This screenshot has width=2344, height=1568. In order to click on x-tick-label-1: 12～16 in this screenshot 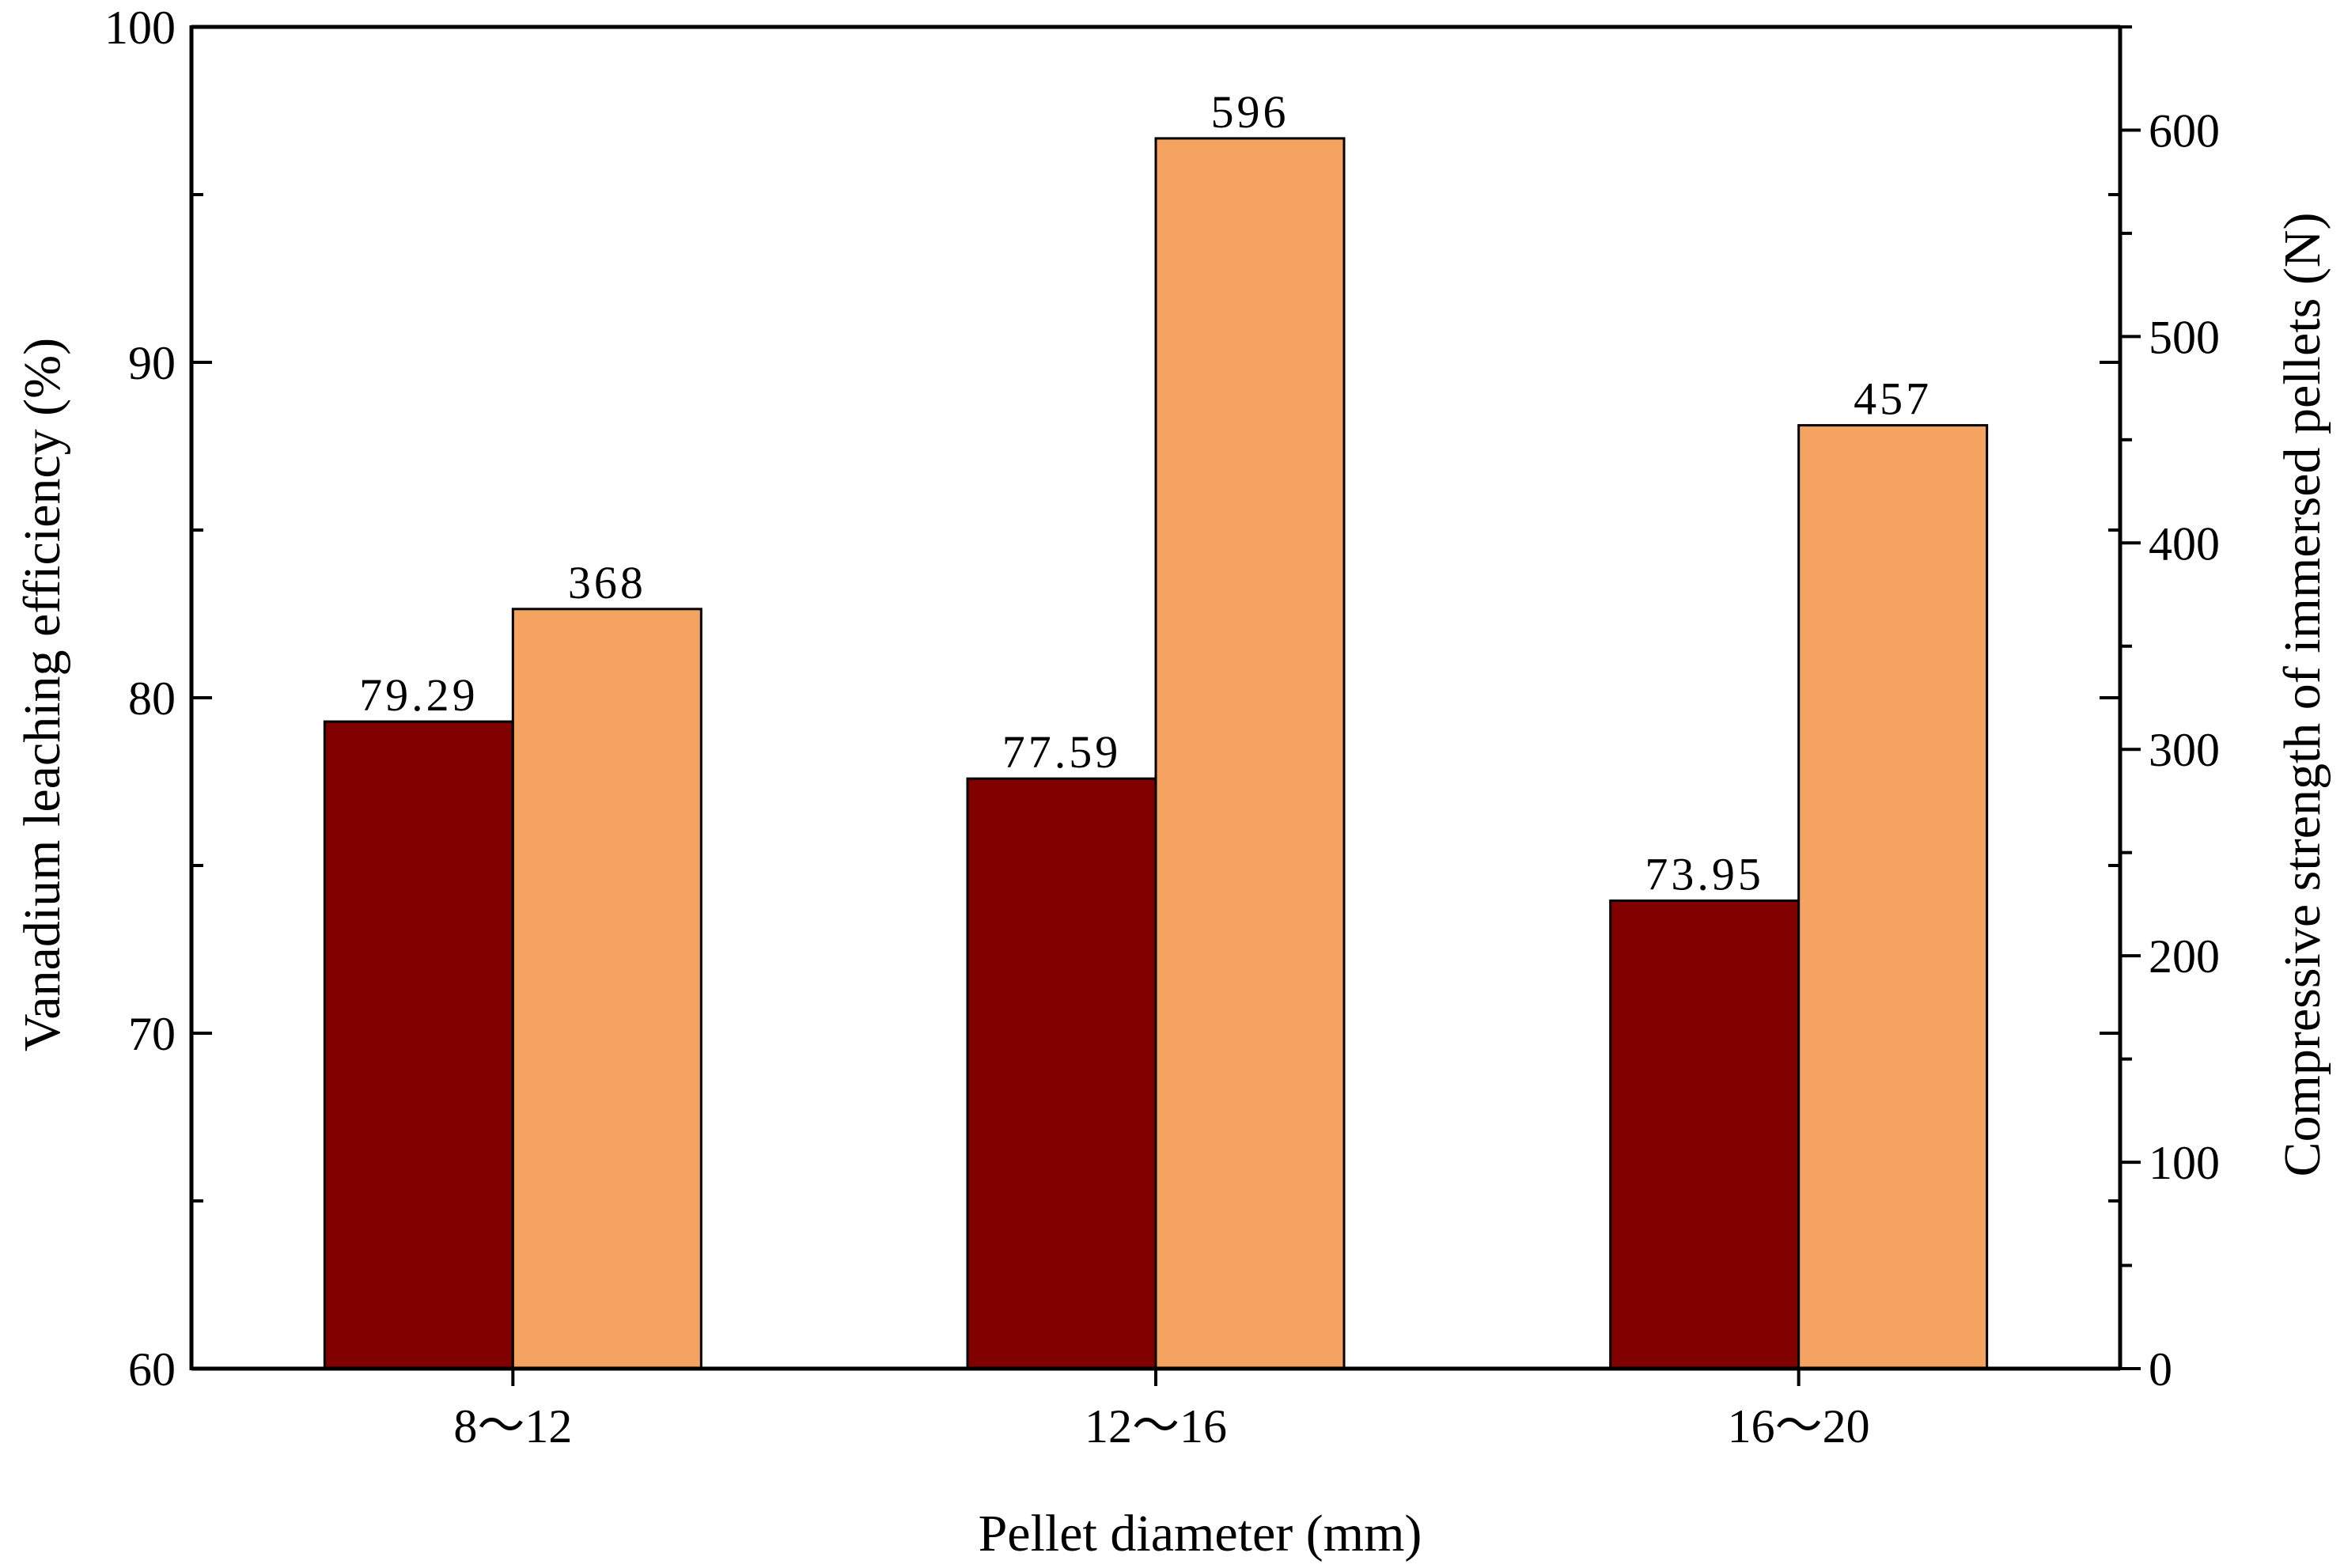, I will do `click(1156, 1426)`.